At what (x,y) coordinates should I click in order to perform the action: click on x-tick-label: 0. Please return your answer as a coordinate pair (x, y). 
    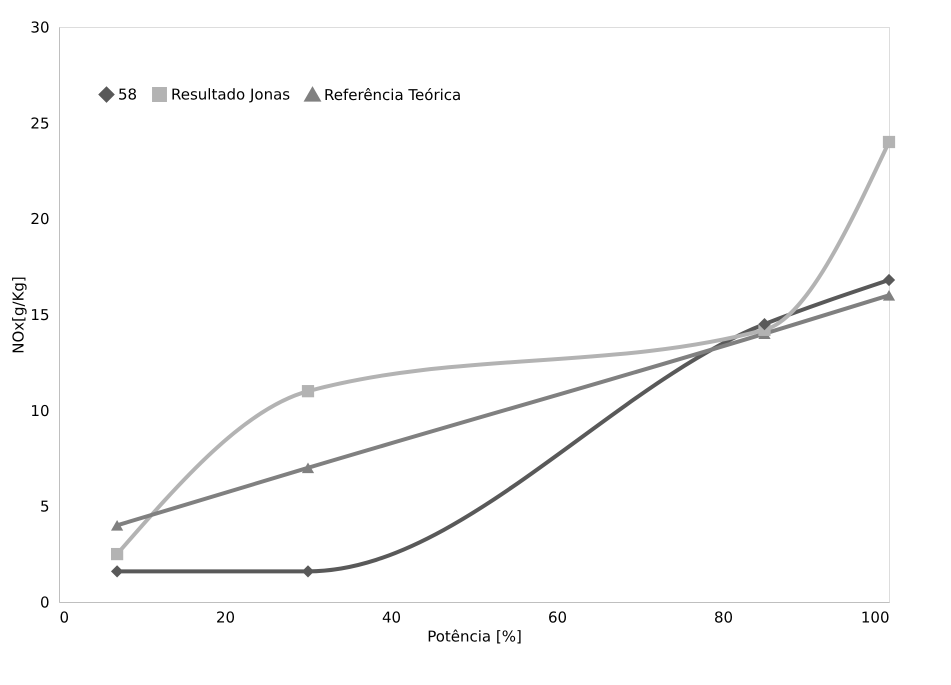
    Looking at the image, I should click on (65, 617).